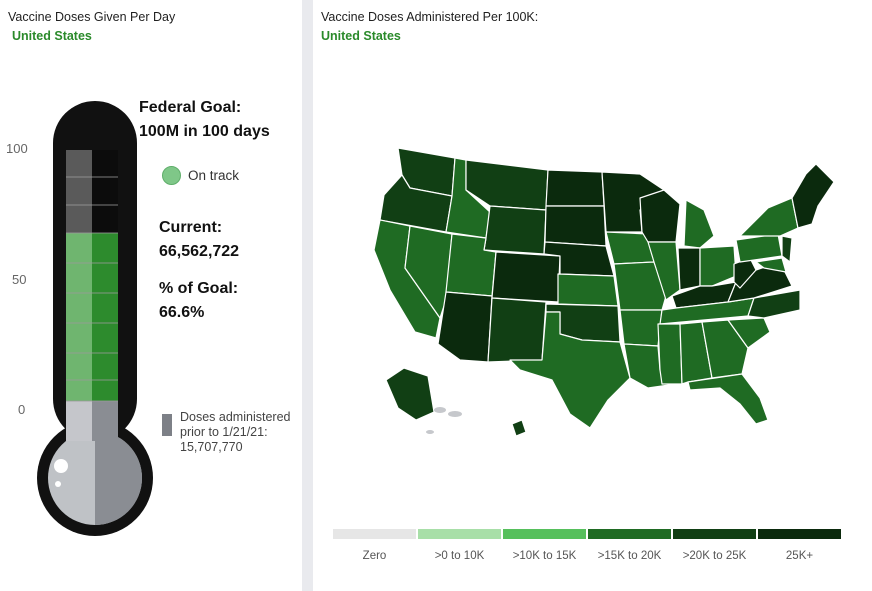 The height and width of the screenshot is (591, 872). Describe the element at coordinates (171, 175) in the screenshot. I see `status-dot-icon` at that location.